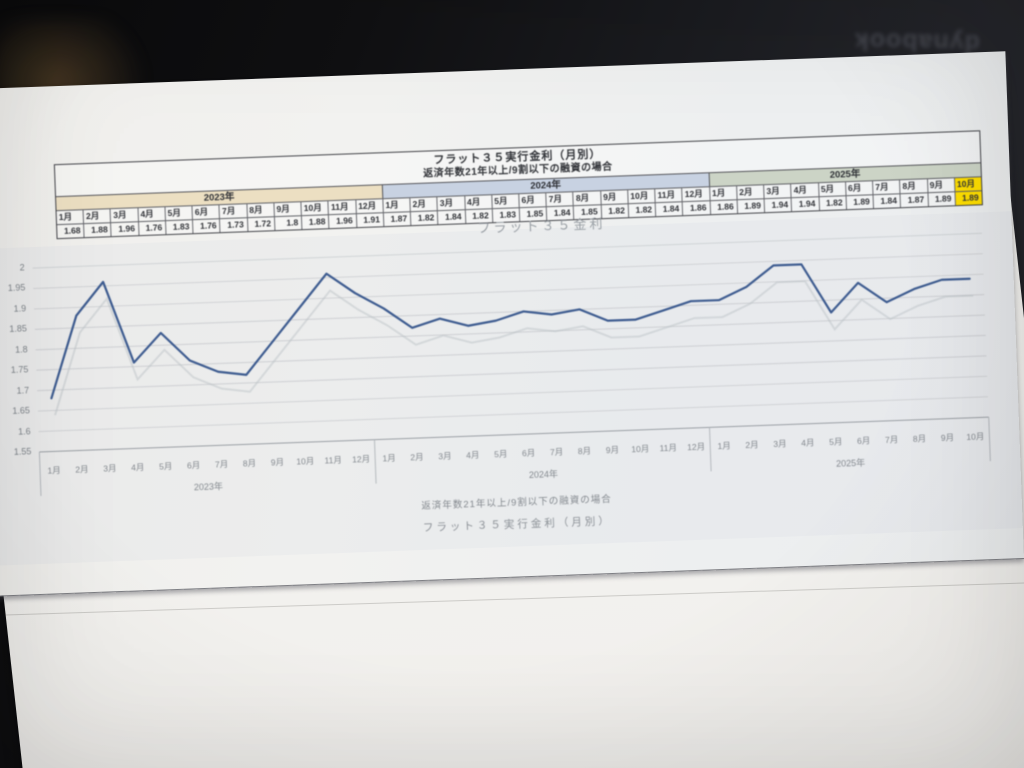 This screenshot has height=768, width=1024. What do you see at coordinates (968, 198) in the screenshot?
I see `rate-value-cell: 1.89` at bounding box center [968, 198].